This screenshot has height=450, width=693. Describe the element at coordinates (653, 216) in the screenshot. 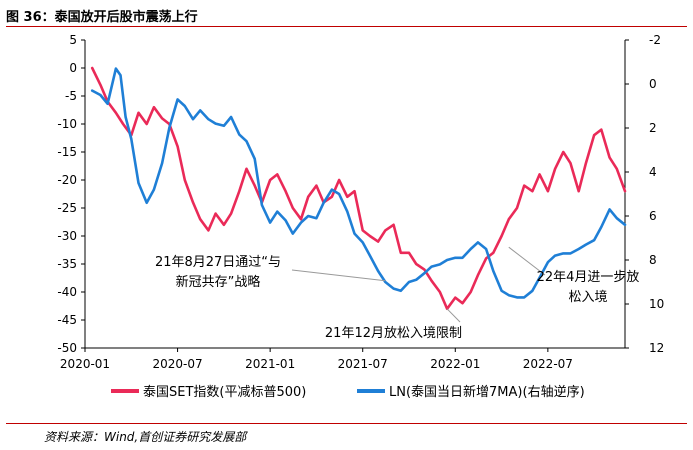

I see `right-tick-label: 6` at that location.